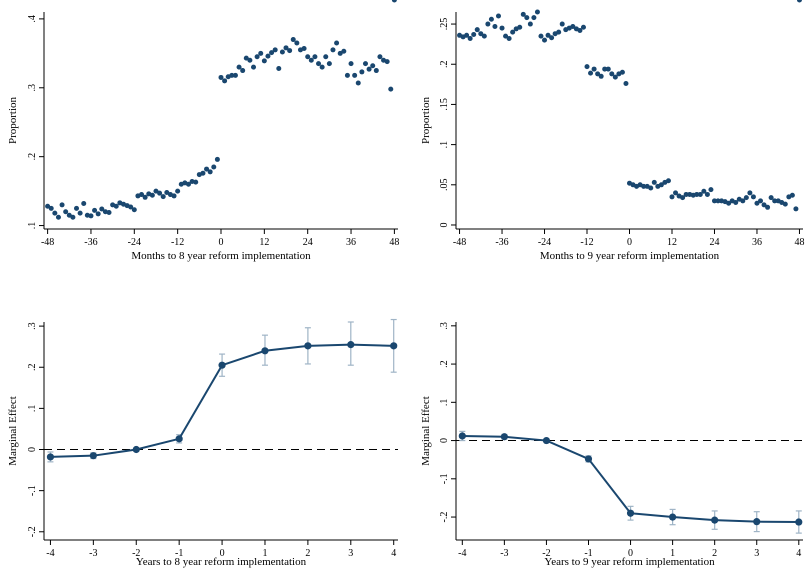  What do you see at coordinates (798, 553) in the screenshot?
I see `x-tick-label: 4` at bounding box center [798, 553].